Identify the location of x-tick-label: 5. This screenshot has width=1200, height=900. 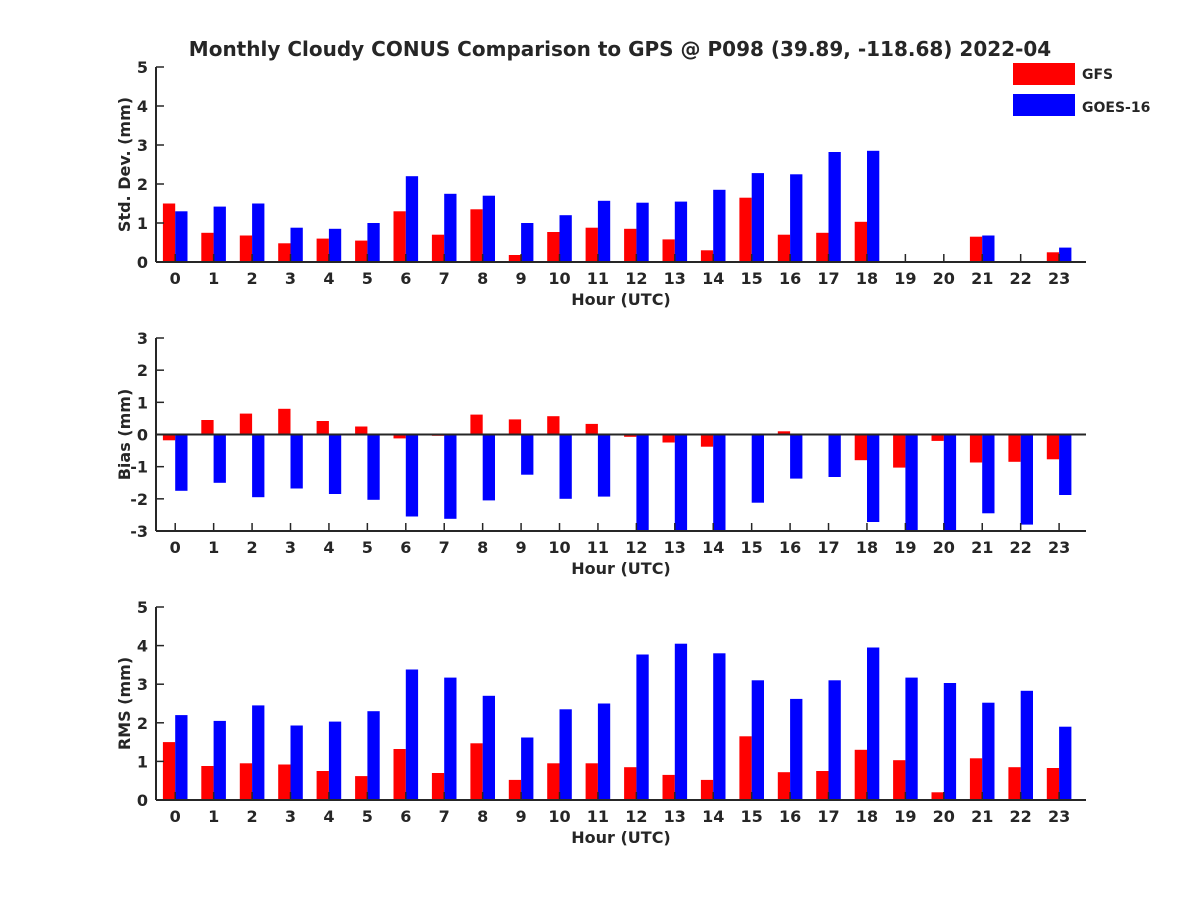
(367, 547).